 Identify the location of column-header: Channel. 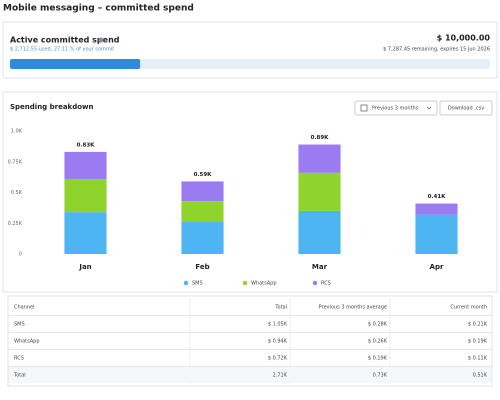
(24, 308).